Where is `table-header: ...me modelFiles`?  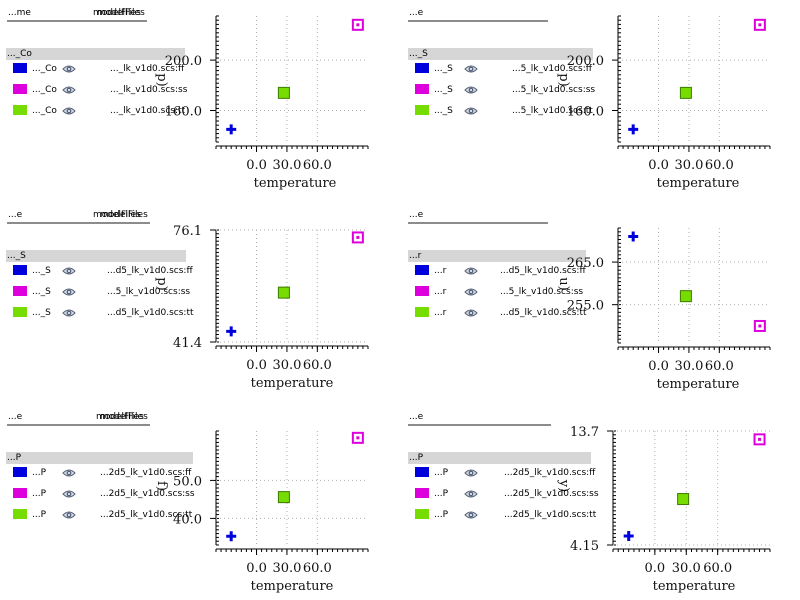 table-header: ...me modelFiles is located at coordinates (77, 14).